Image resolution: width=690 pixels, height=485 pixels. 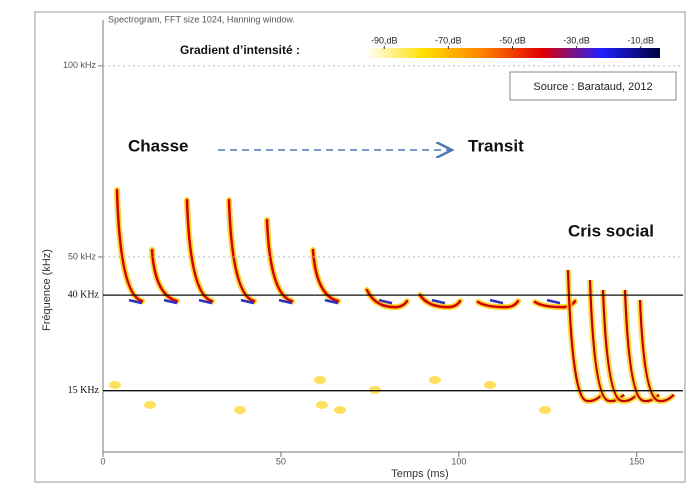 What do you see at coordinates (458, 461) in the screenshot?
I see `x-tick-label: 100` at bounding box center [458, 461].